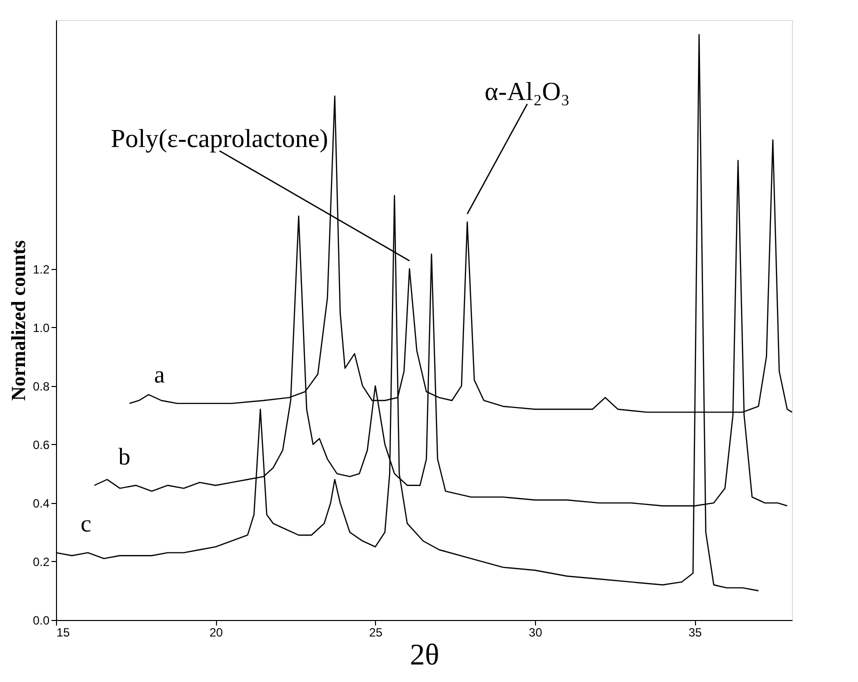 This screenshot has width=858, height=682. What do you see at coordinates (376, 633) in the screenshot?
I see `x-tick-label: 25` at bounding box center [376, 633].